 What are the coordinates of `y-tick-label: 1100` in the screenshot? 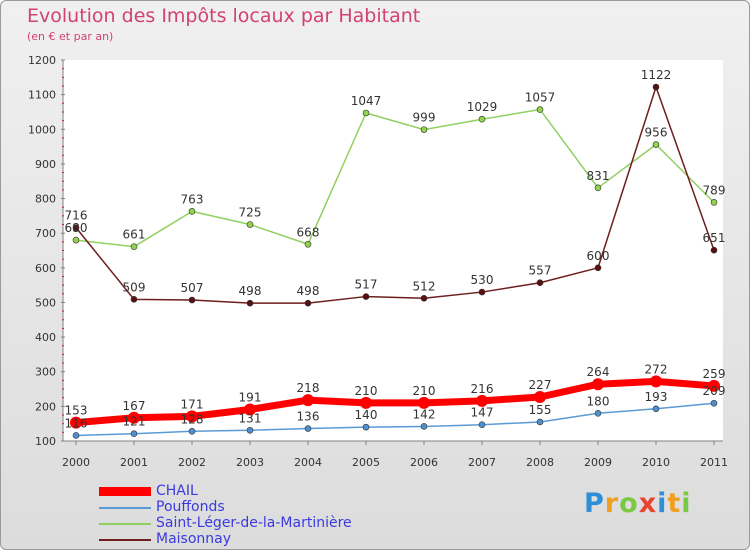 It's located at (42, 95).